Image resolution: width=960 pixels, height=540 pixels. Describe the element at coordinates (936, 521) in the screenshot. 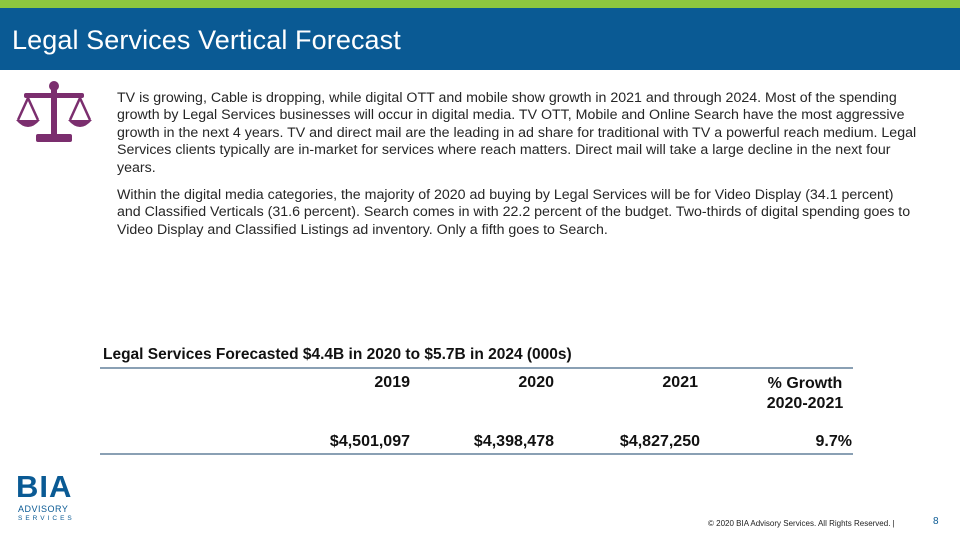

I see `page-number: 8` at that location.